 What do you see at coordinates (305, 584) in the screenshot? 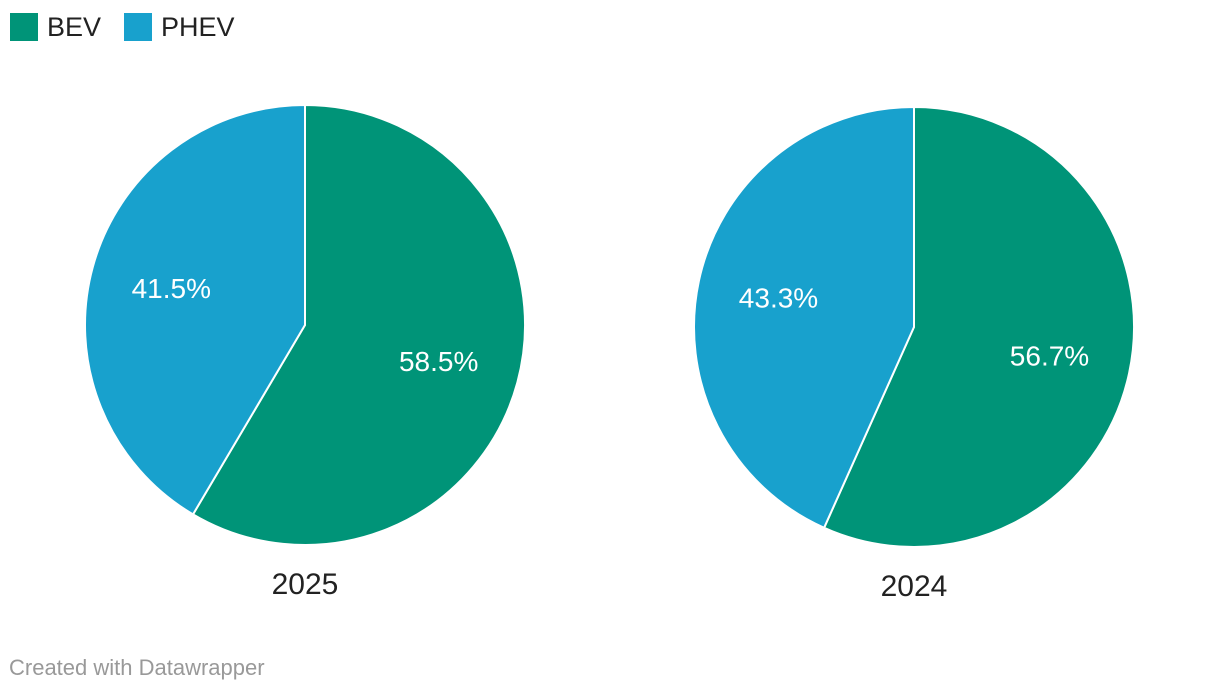
I see `pie-title-2025: 2025` at bounding box center [305, 584].